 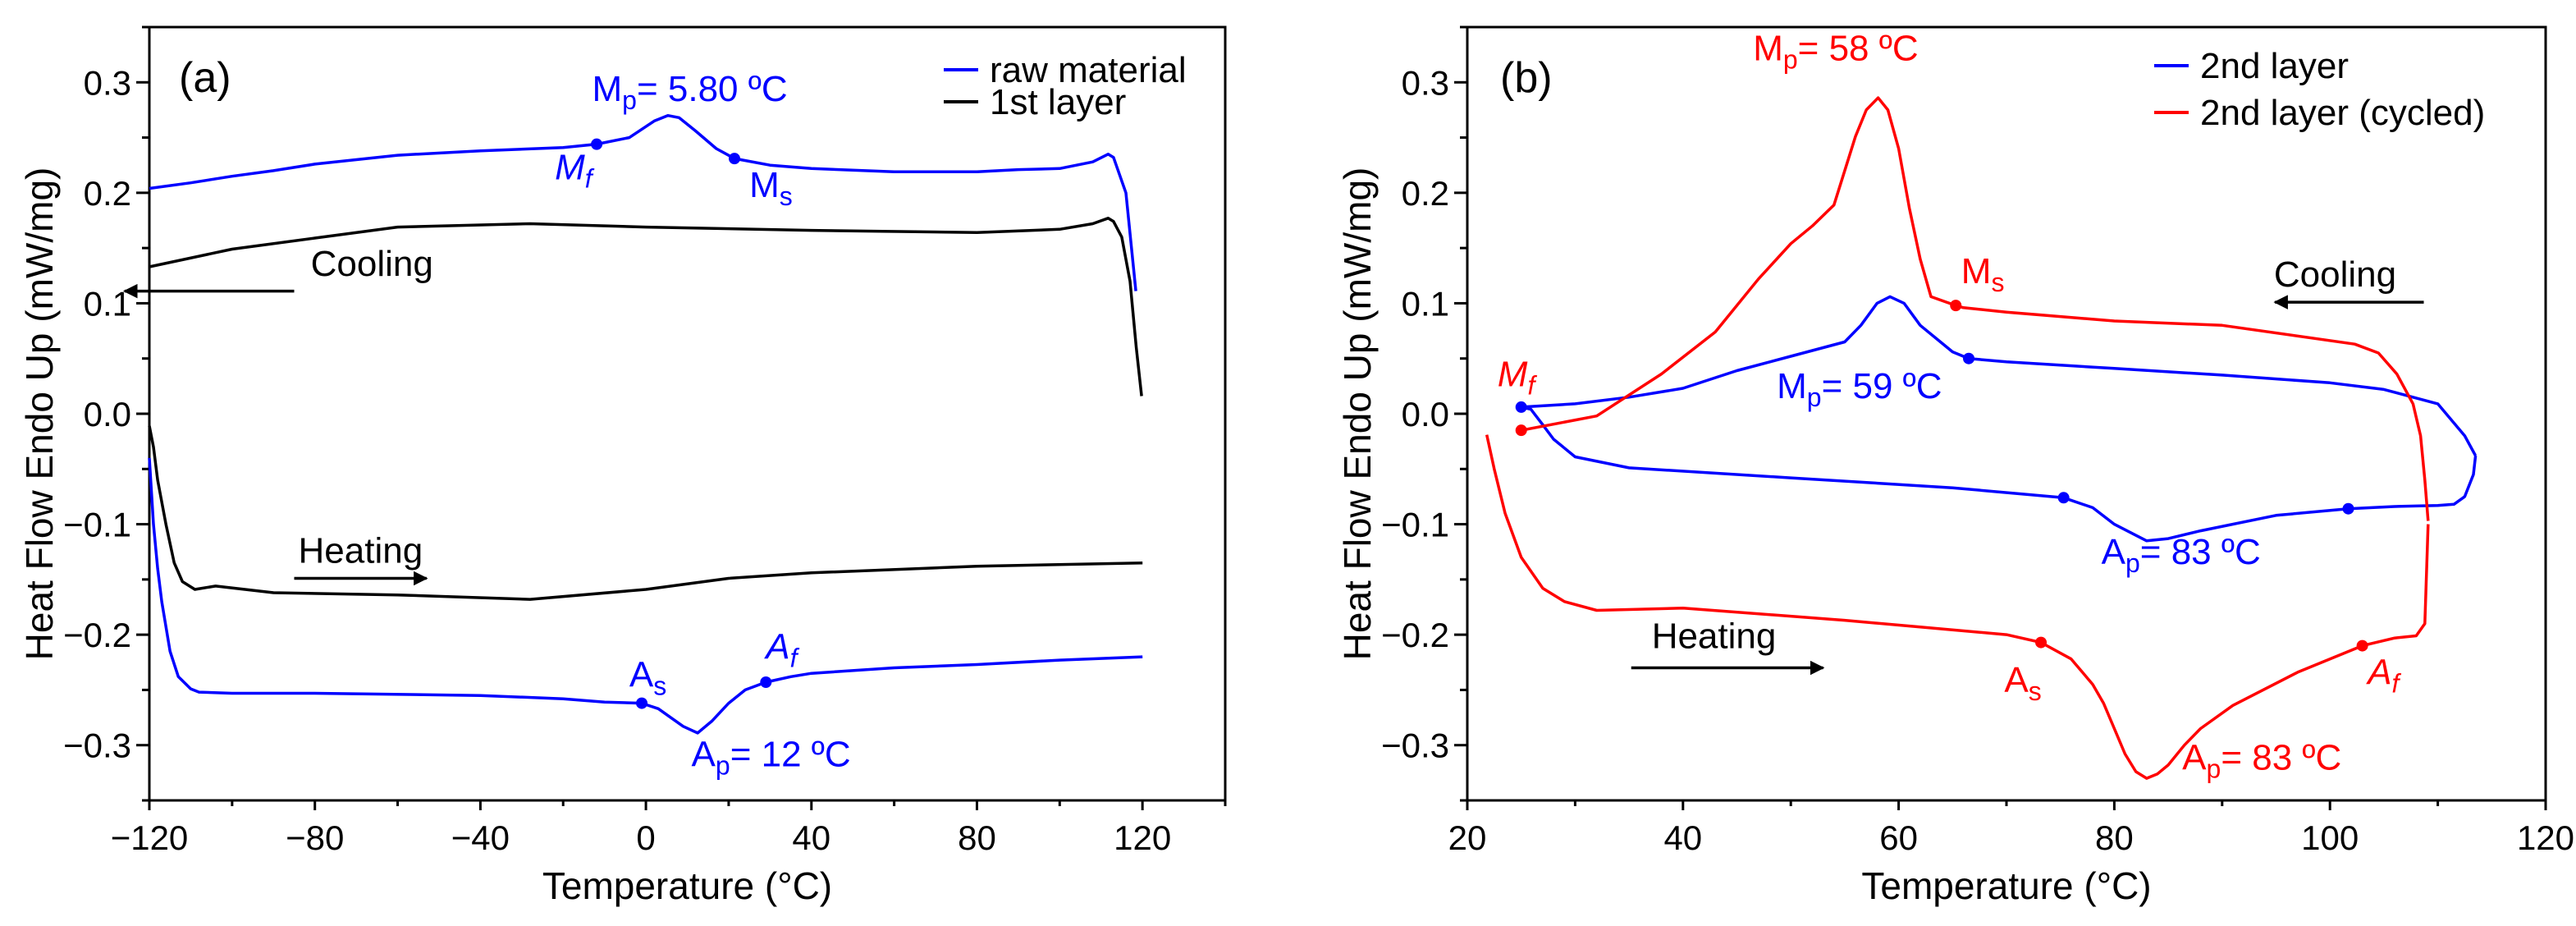 I want to click on series-line-1st-layer, so click(x=646, y=307).